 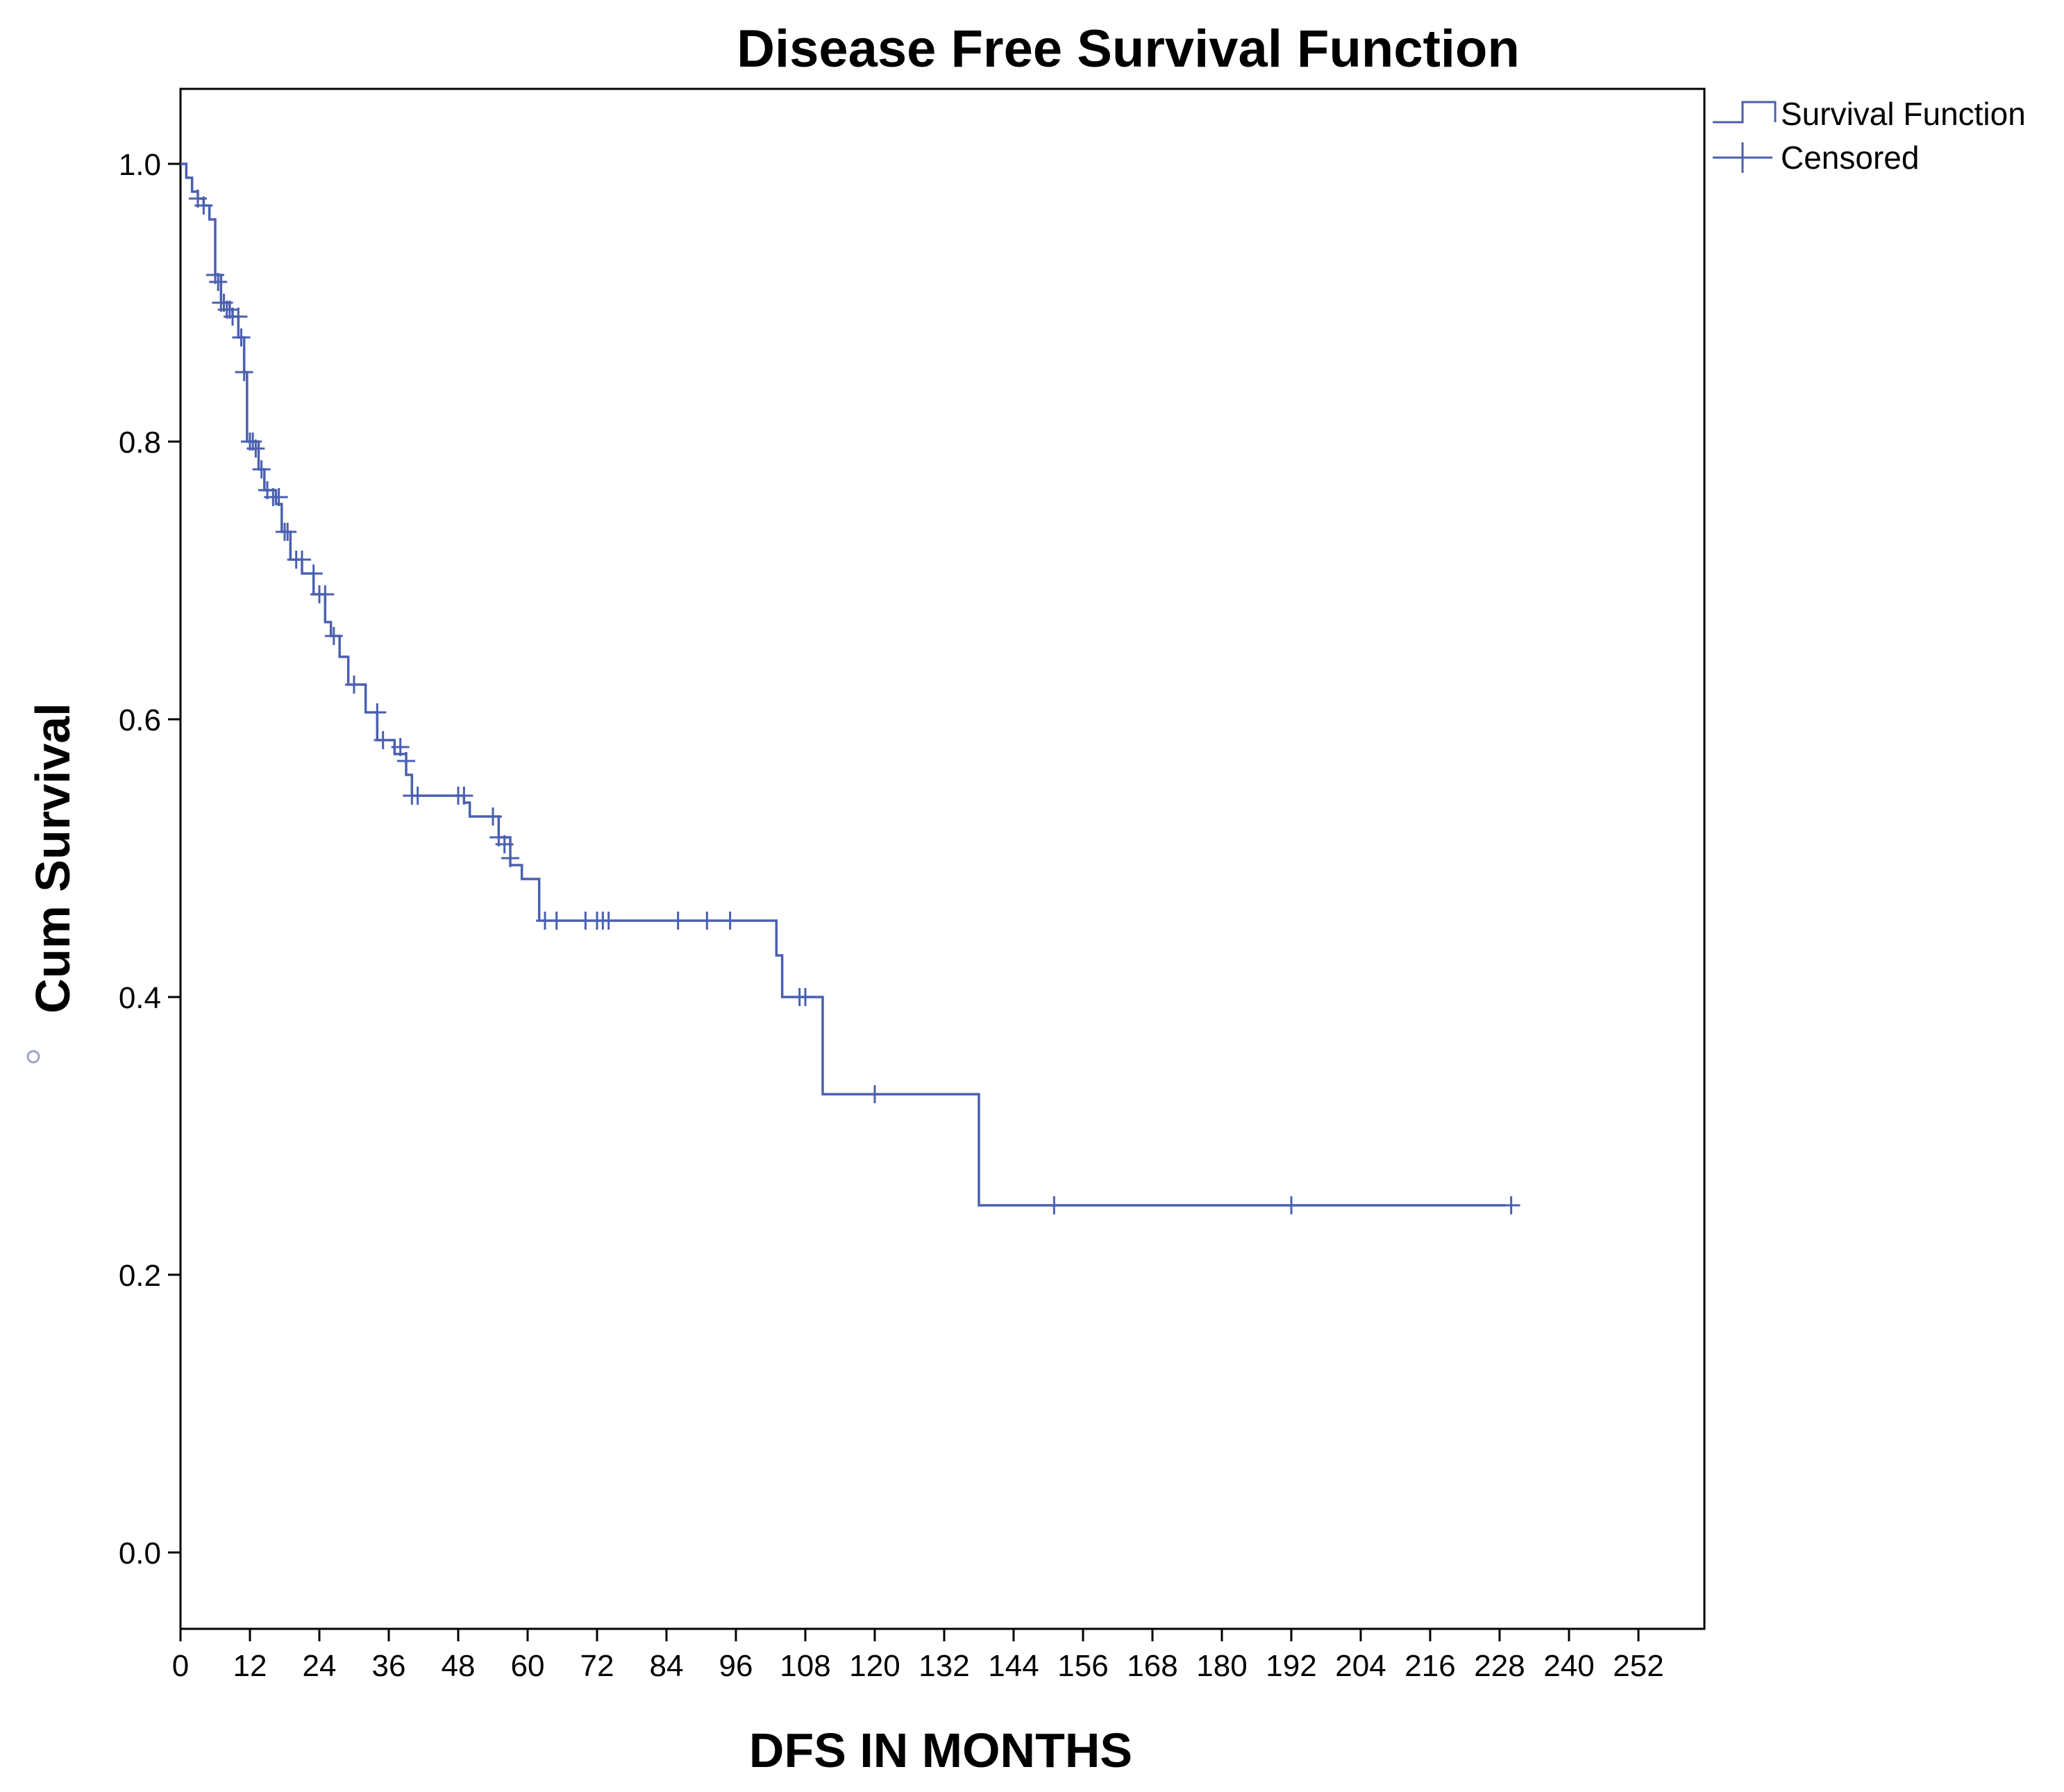 I want to click on y-tick-label: 0.6, so click(x=140, y=720).